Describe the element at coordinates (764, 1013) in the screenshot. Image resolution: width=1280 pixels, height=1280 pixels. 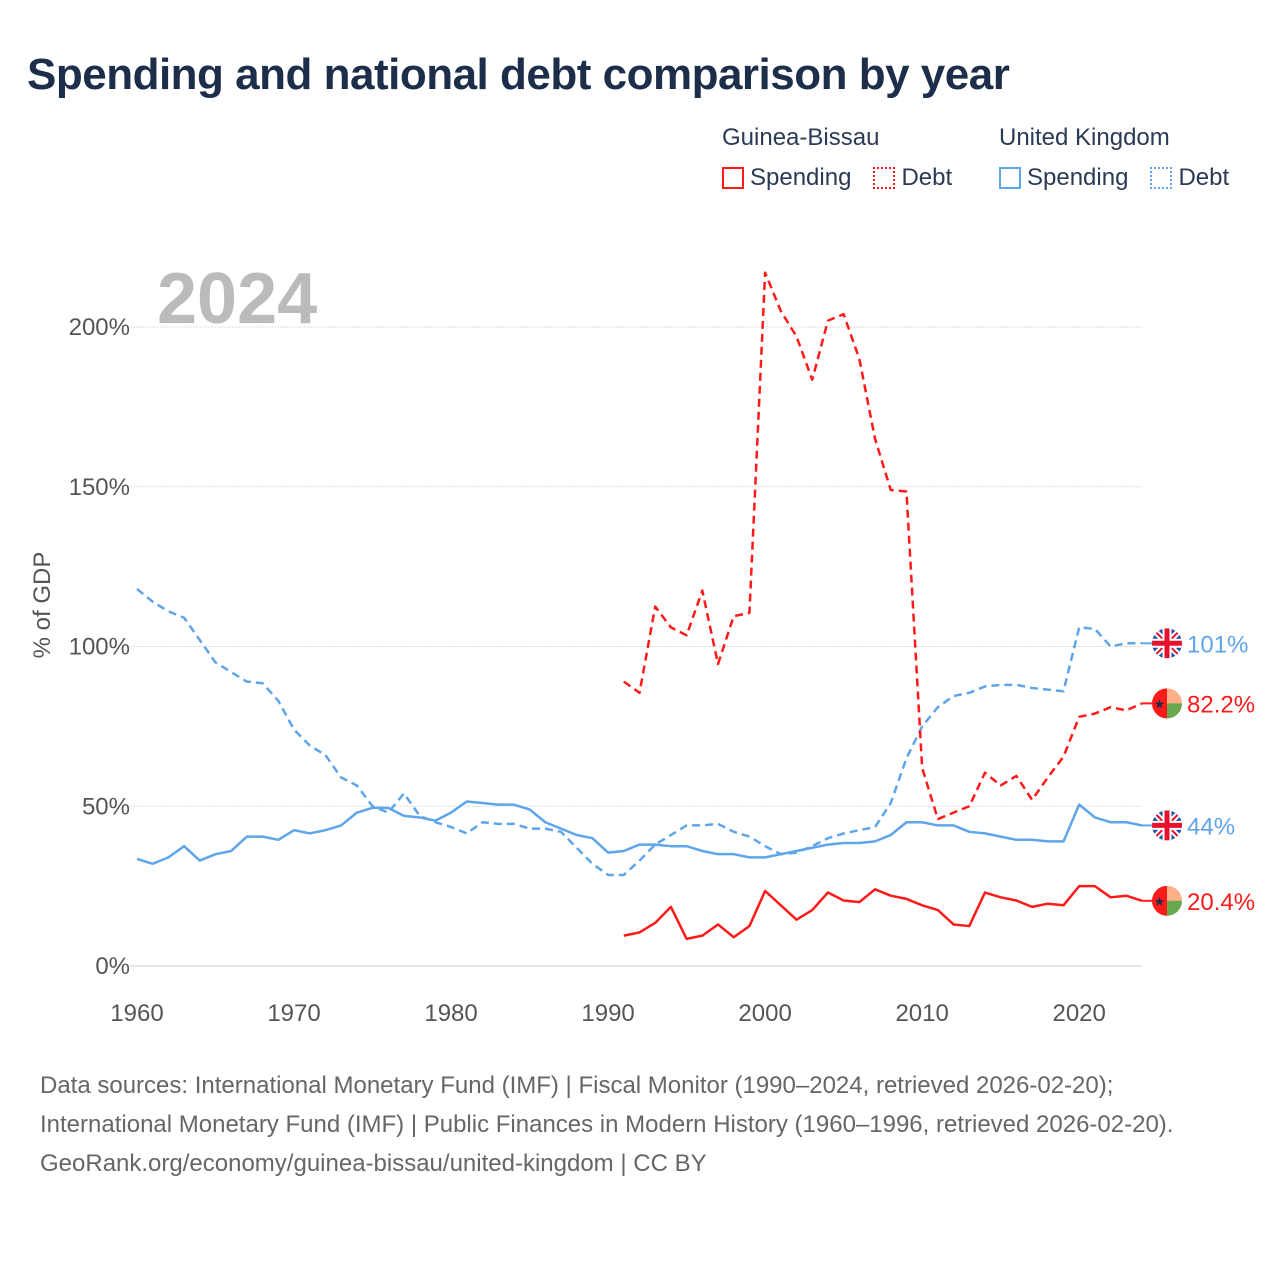
I see `x-tick-label: 2000` at that location.